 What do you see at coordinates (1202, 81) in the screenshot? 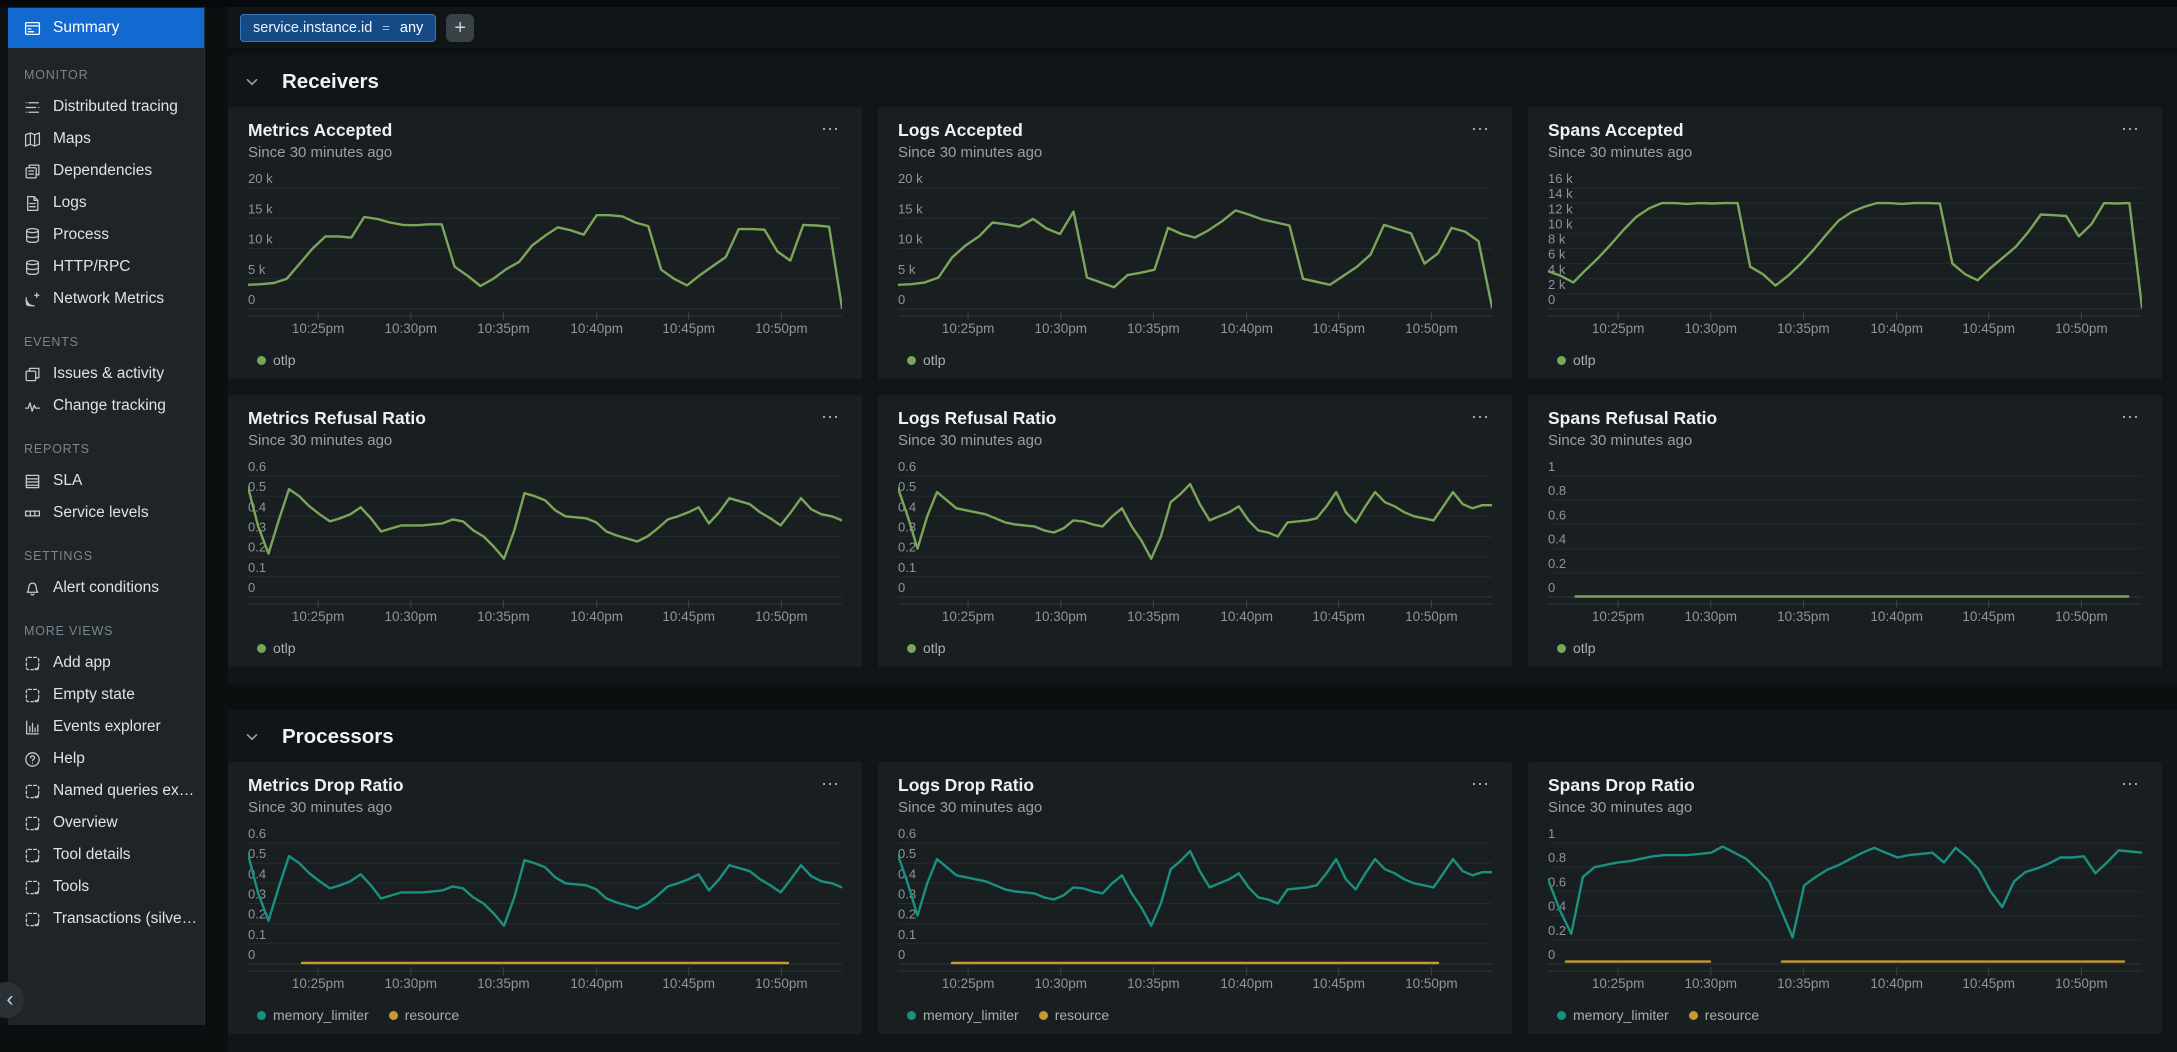
I see `section-header: Receivers` at bounding box center [1202, 81].